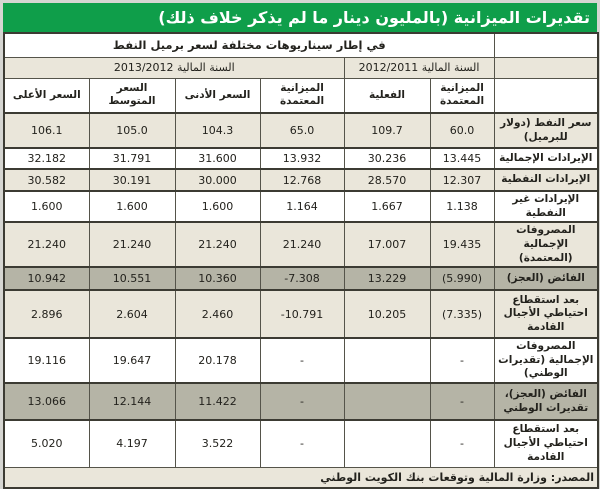 The height and width of the screenshot is (489, 600). What do you see at coordinates (546, 180) in the screenshot?
I see `row-label: الإيرادات النفطية` at bounding box center [546, 180].